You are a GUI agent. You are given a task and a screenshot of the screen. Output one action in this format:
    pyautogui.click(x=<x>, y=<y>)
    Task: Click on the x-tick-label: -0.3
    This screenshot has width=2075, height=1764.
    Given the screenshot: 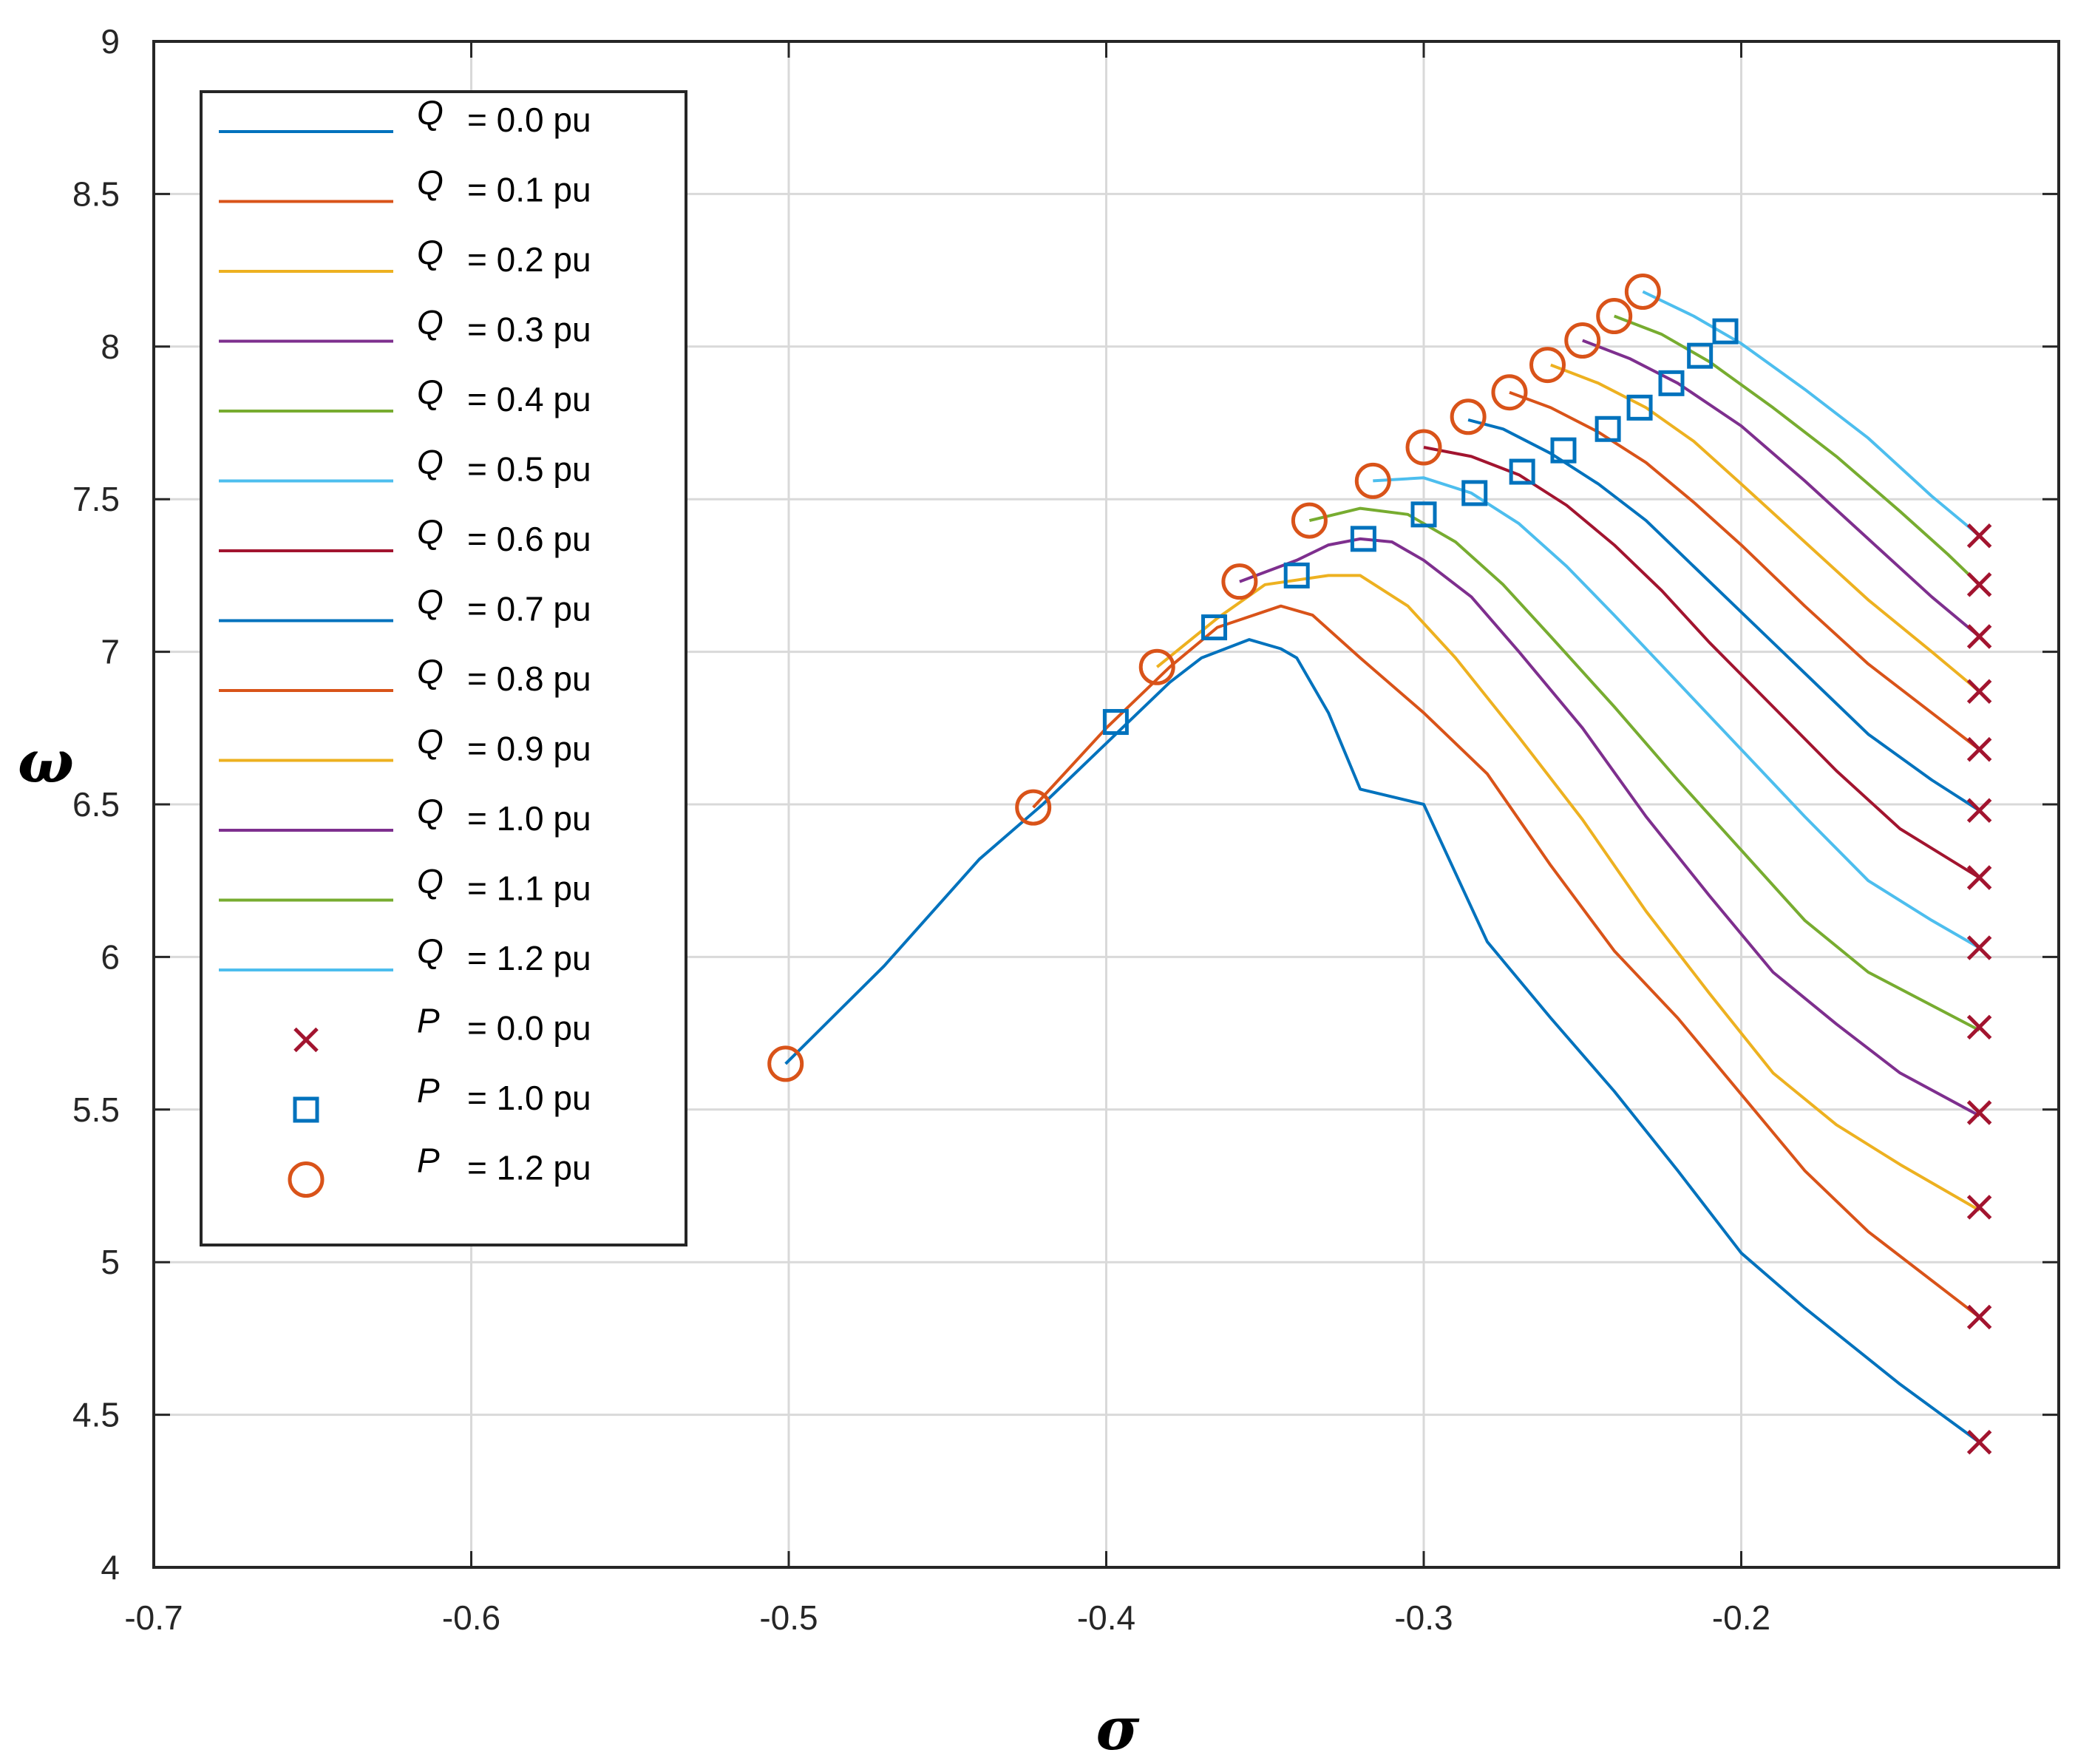 What is the action you would take?
    pyautogui.click(x=1424, y=1617)
    